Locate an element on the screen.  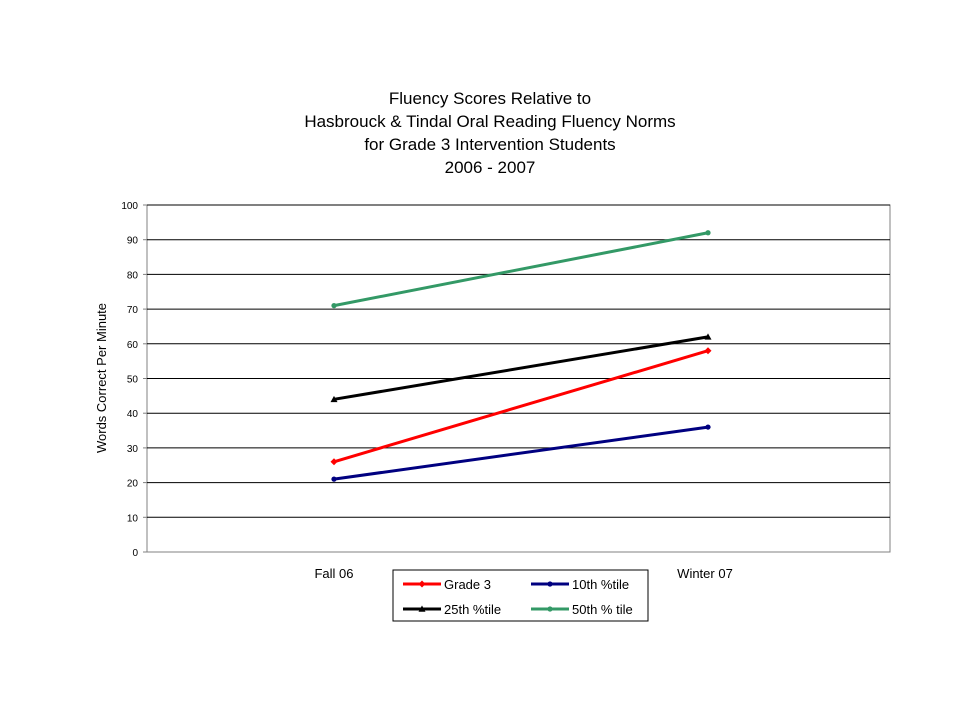
x-tick-label: Winter 07 is located at coordinates (705, 573).